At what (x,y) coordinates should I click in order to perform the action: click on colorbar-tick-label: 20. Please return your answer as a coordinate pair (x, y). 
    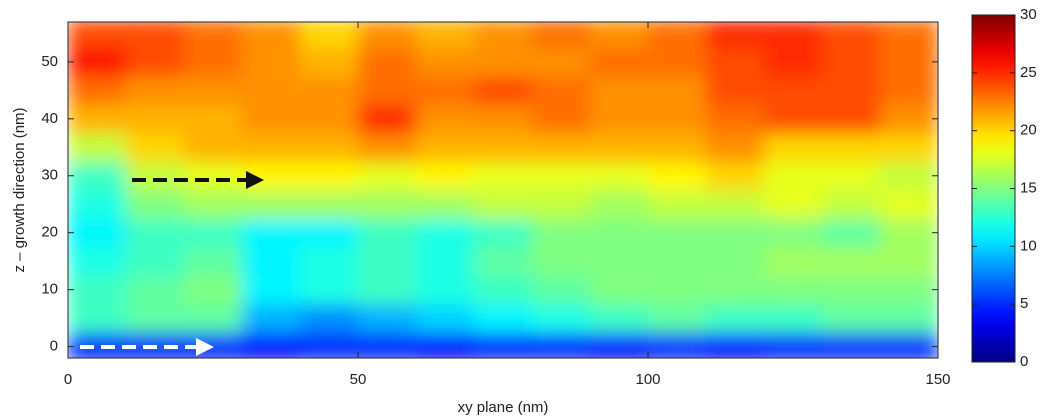
    Looking at the image, I should click on (1028, 130).